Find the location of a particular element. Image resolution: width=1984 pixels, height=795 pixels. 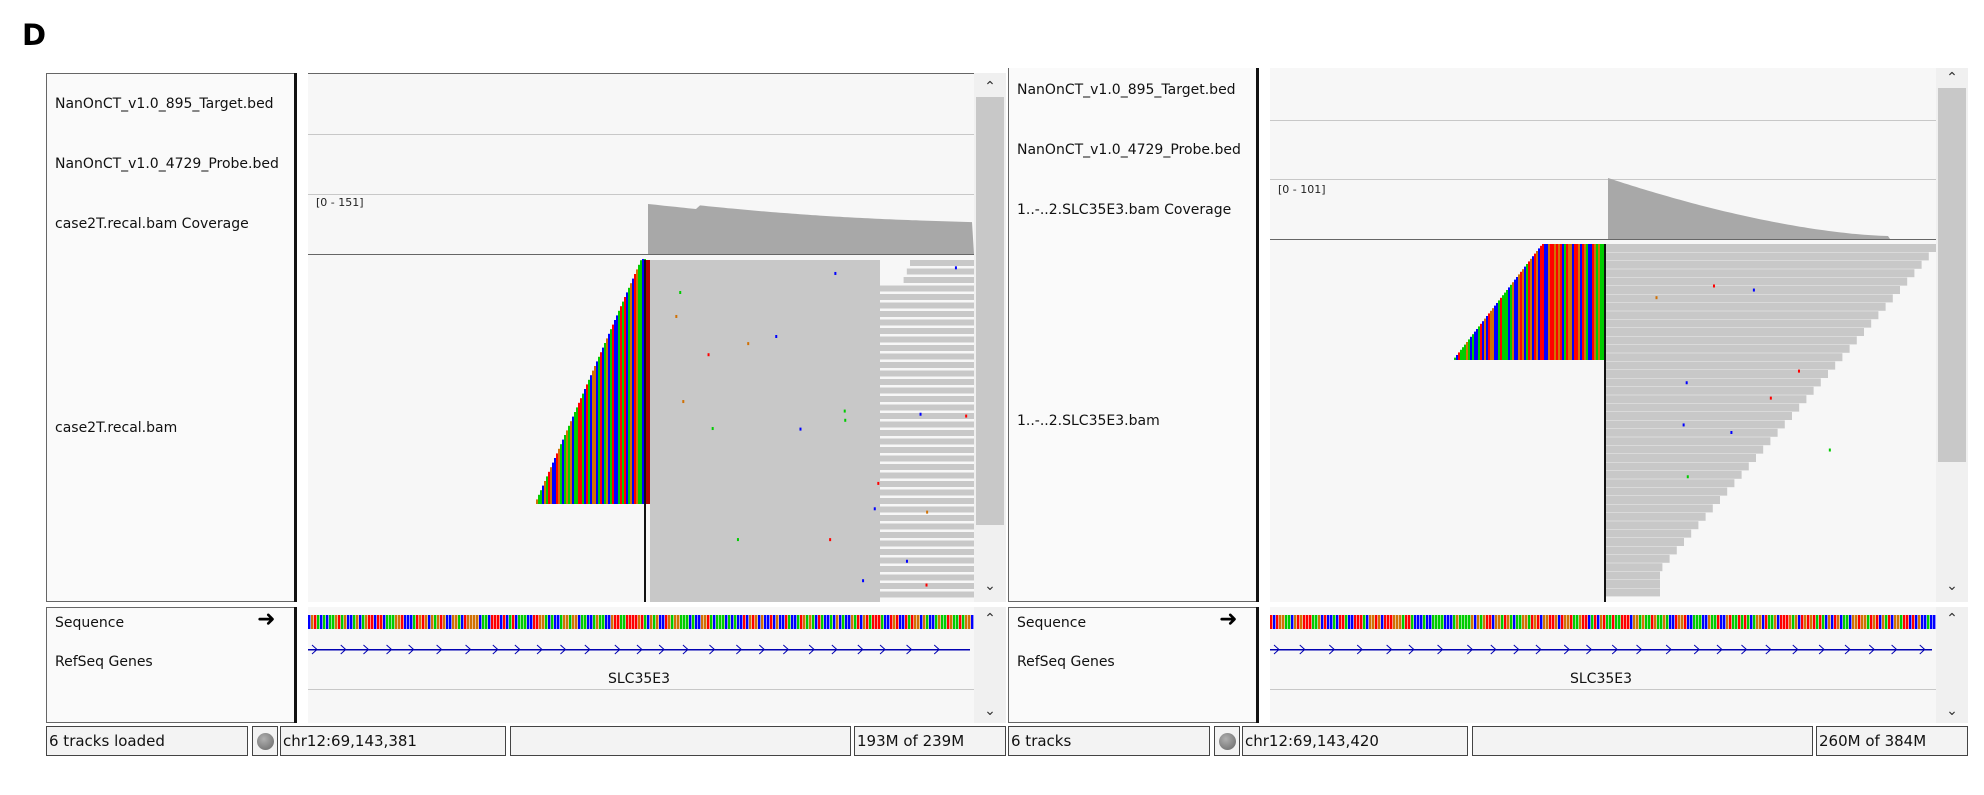

track-name-coverage: case2T.recal.bam Coverage is located at coordinates (152, 224).